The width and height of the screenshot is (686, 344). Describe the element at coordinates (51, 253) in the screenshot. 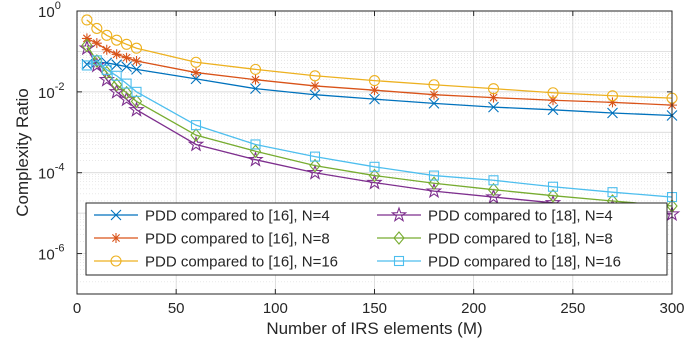

I see `y-tick-label: 10⁻⁶` at that location.